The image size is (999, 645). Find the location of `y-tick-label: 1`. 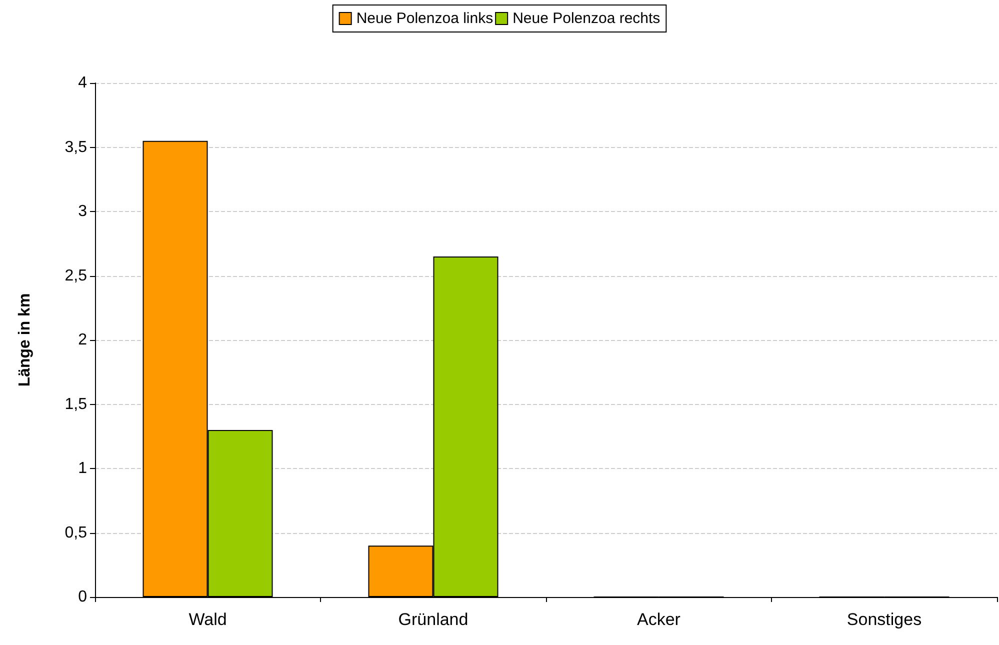

y-tick-label: 1 is located at coordinates (83, 468).